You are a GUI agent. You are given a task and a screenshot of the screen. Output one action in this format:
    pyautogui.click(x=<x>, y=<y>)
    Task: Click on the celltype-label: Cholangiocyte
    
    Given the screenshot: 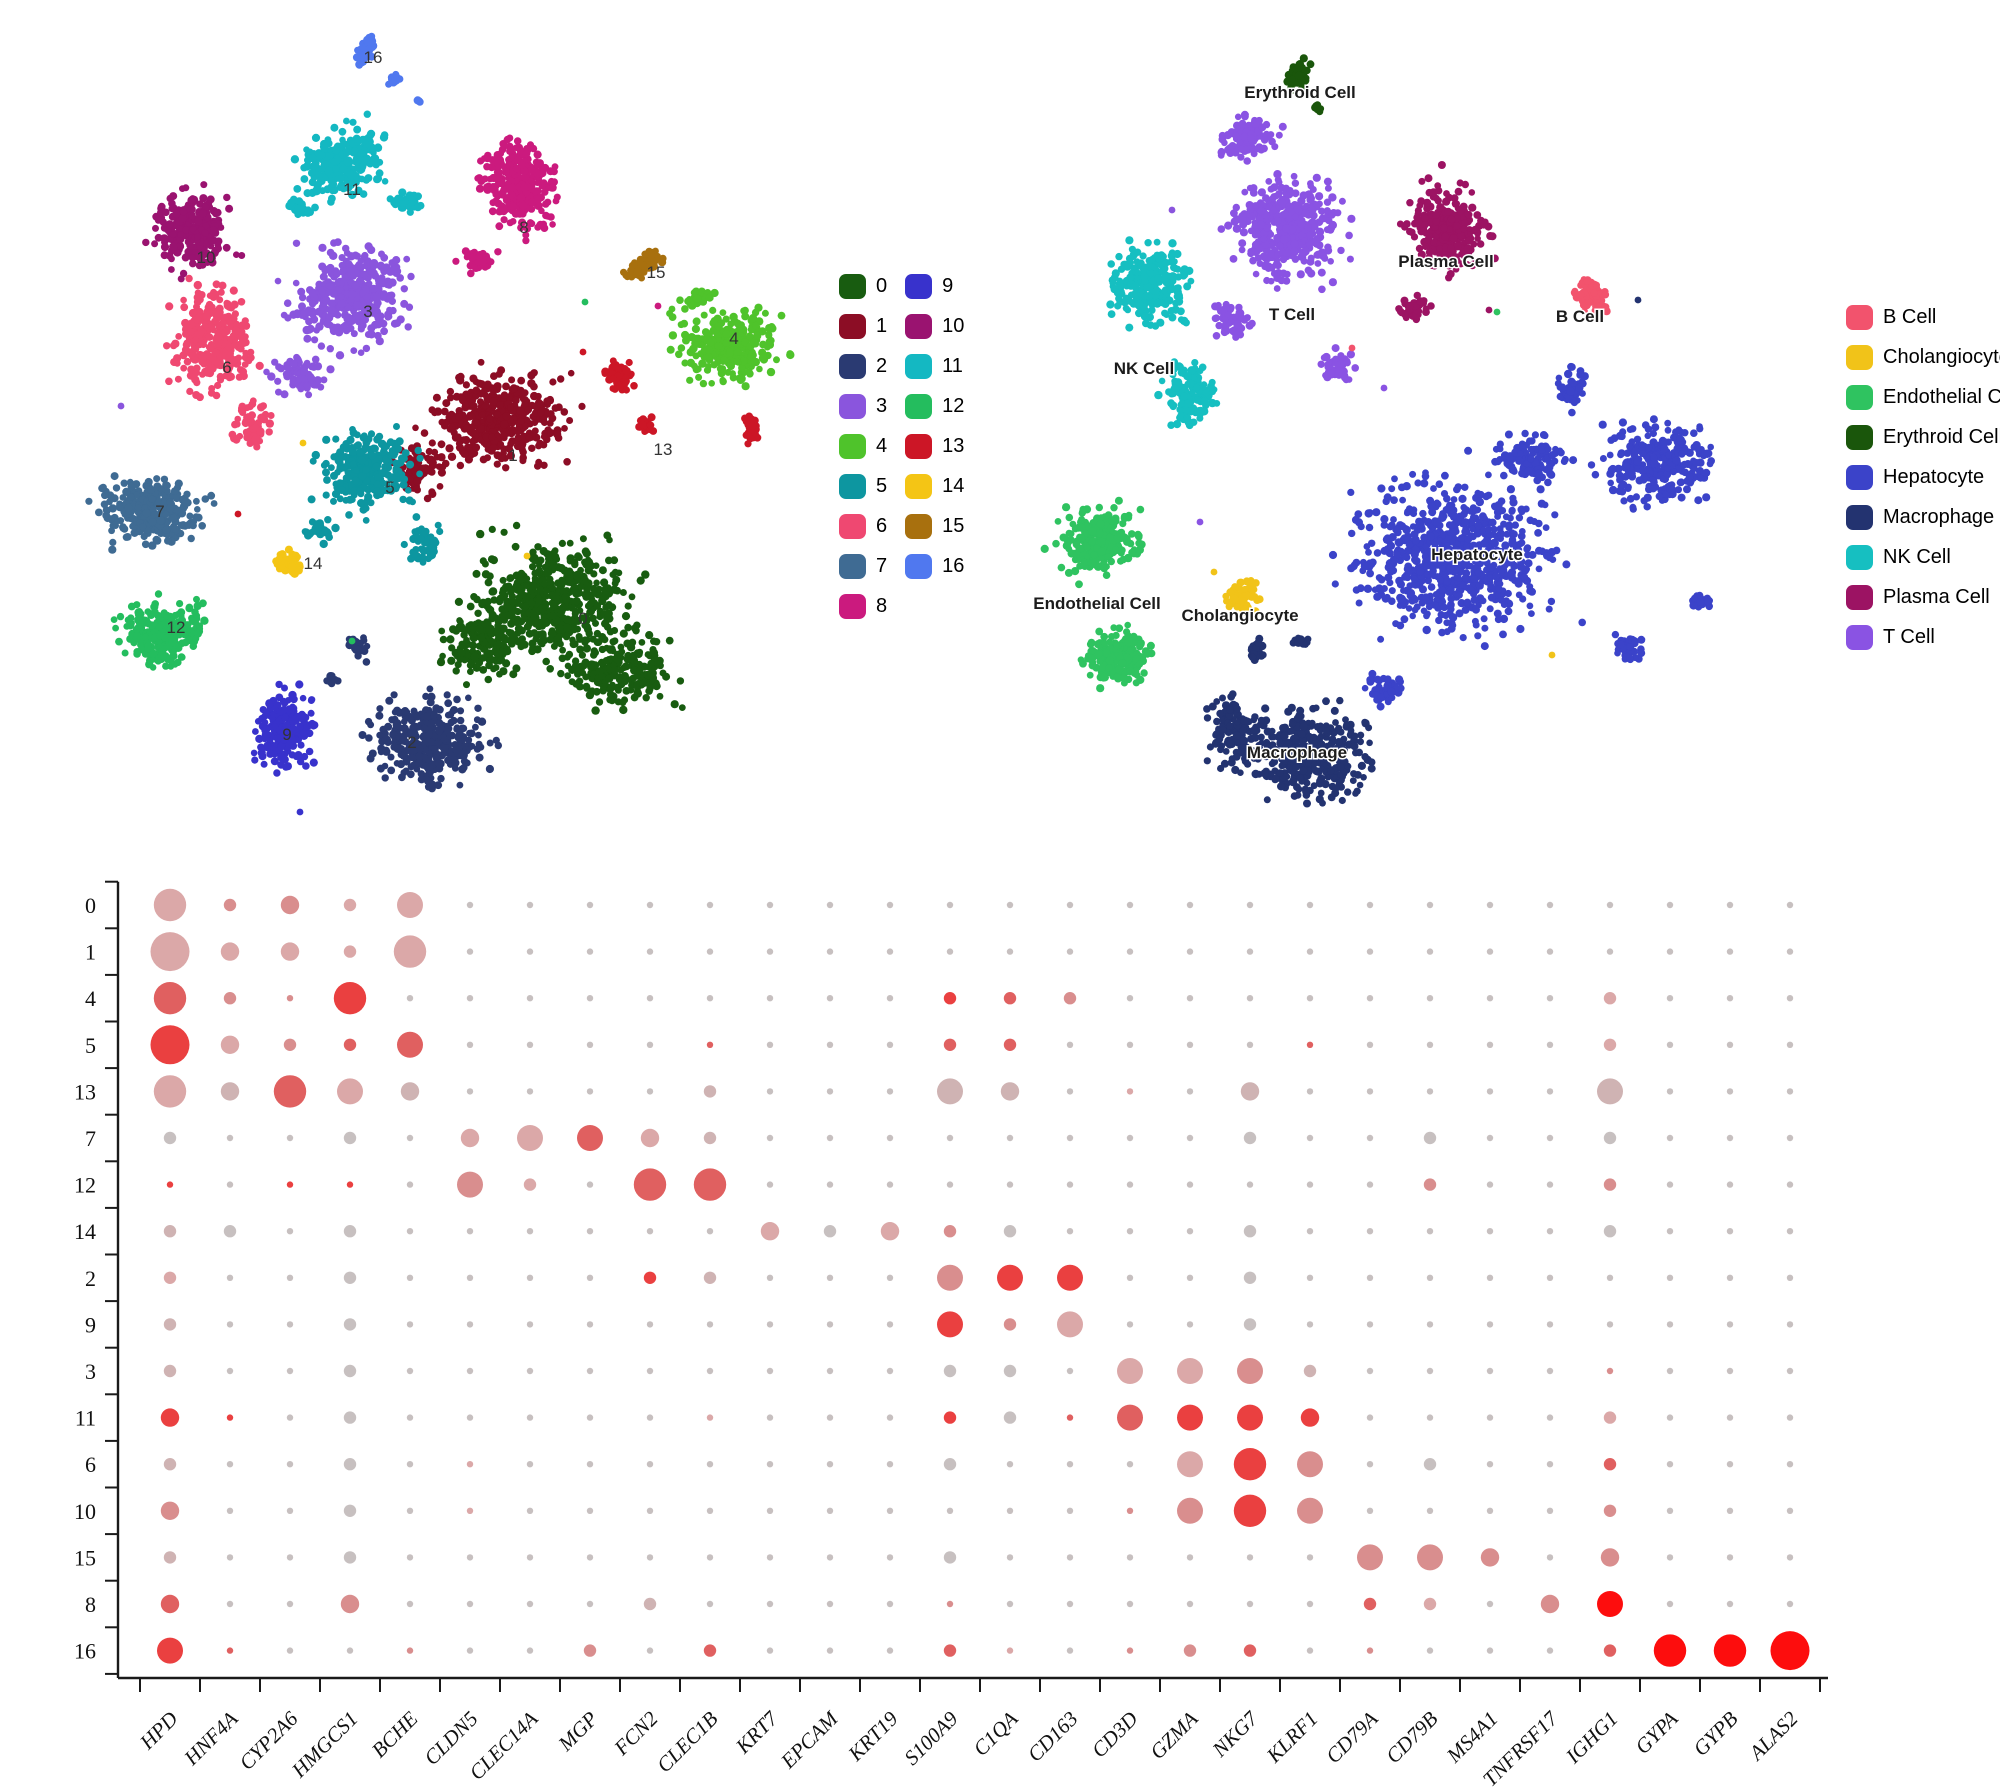 What is the action you would take?
    pyautogui.click(x=1239, y=615)
    